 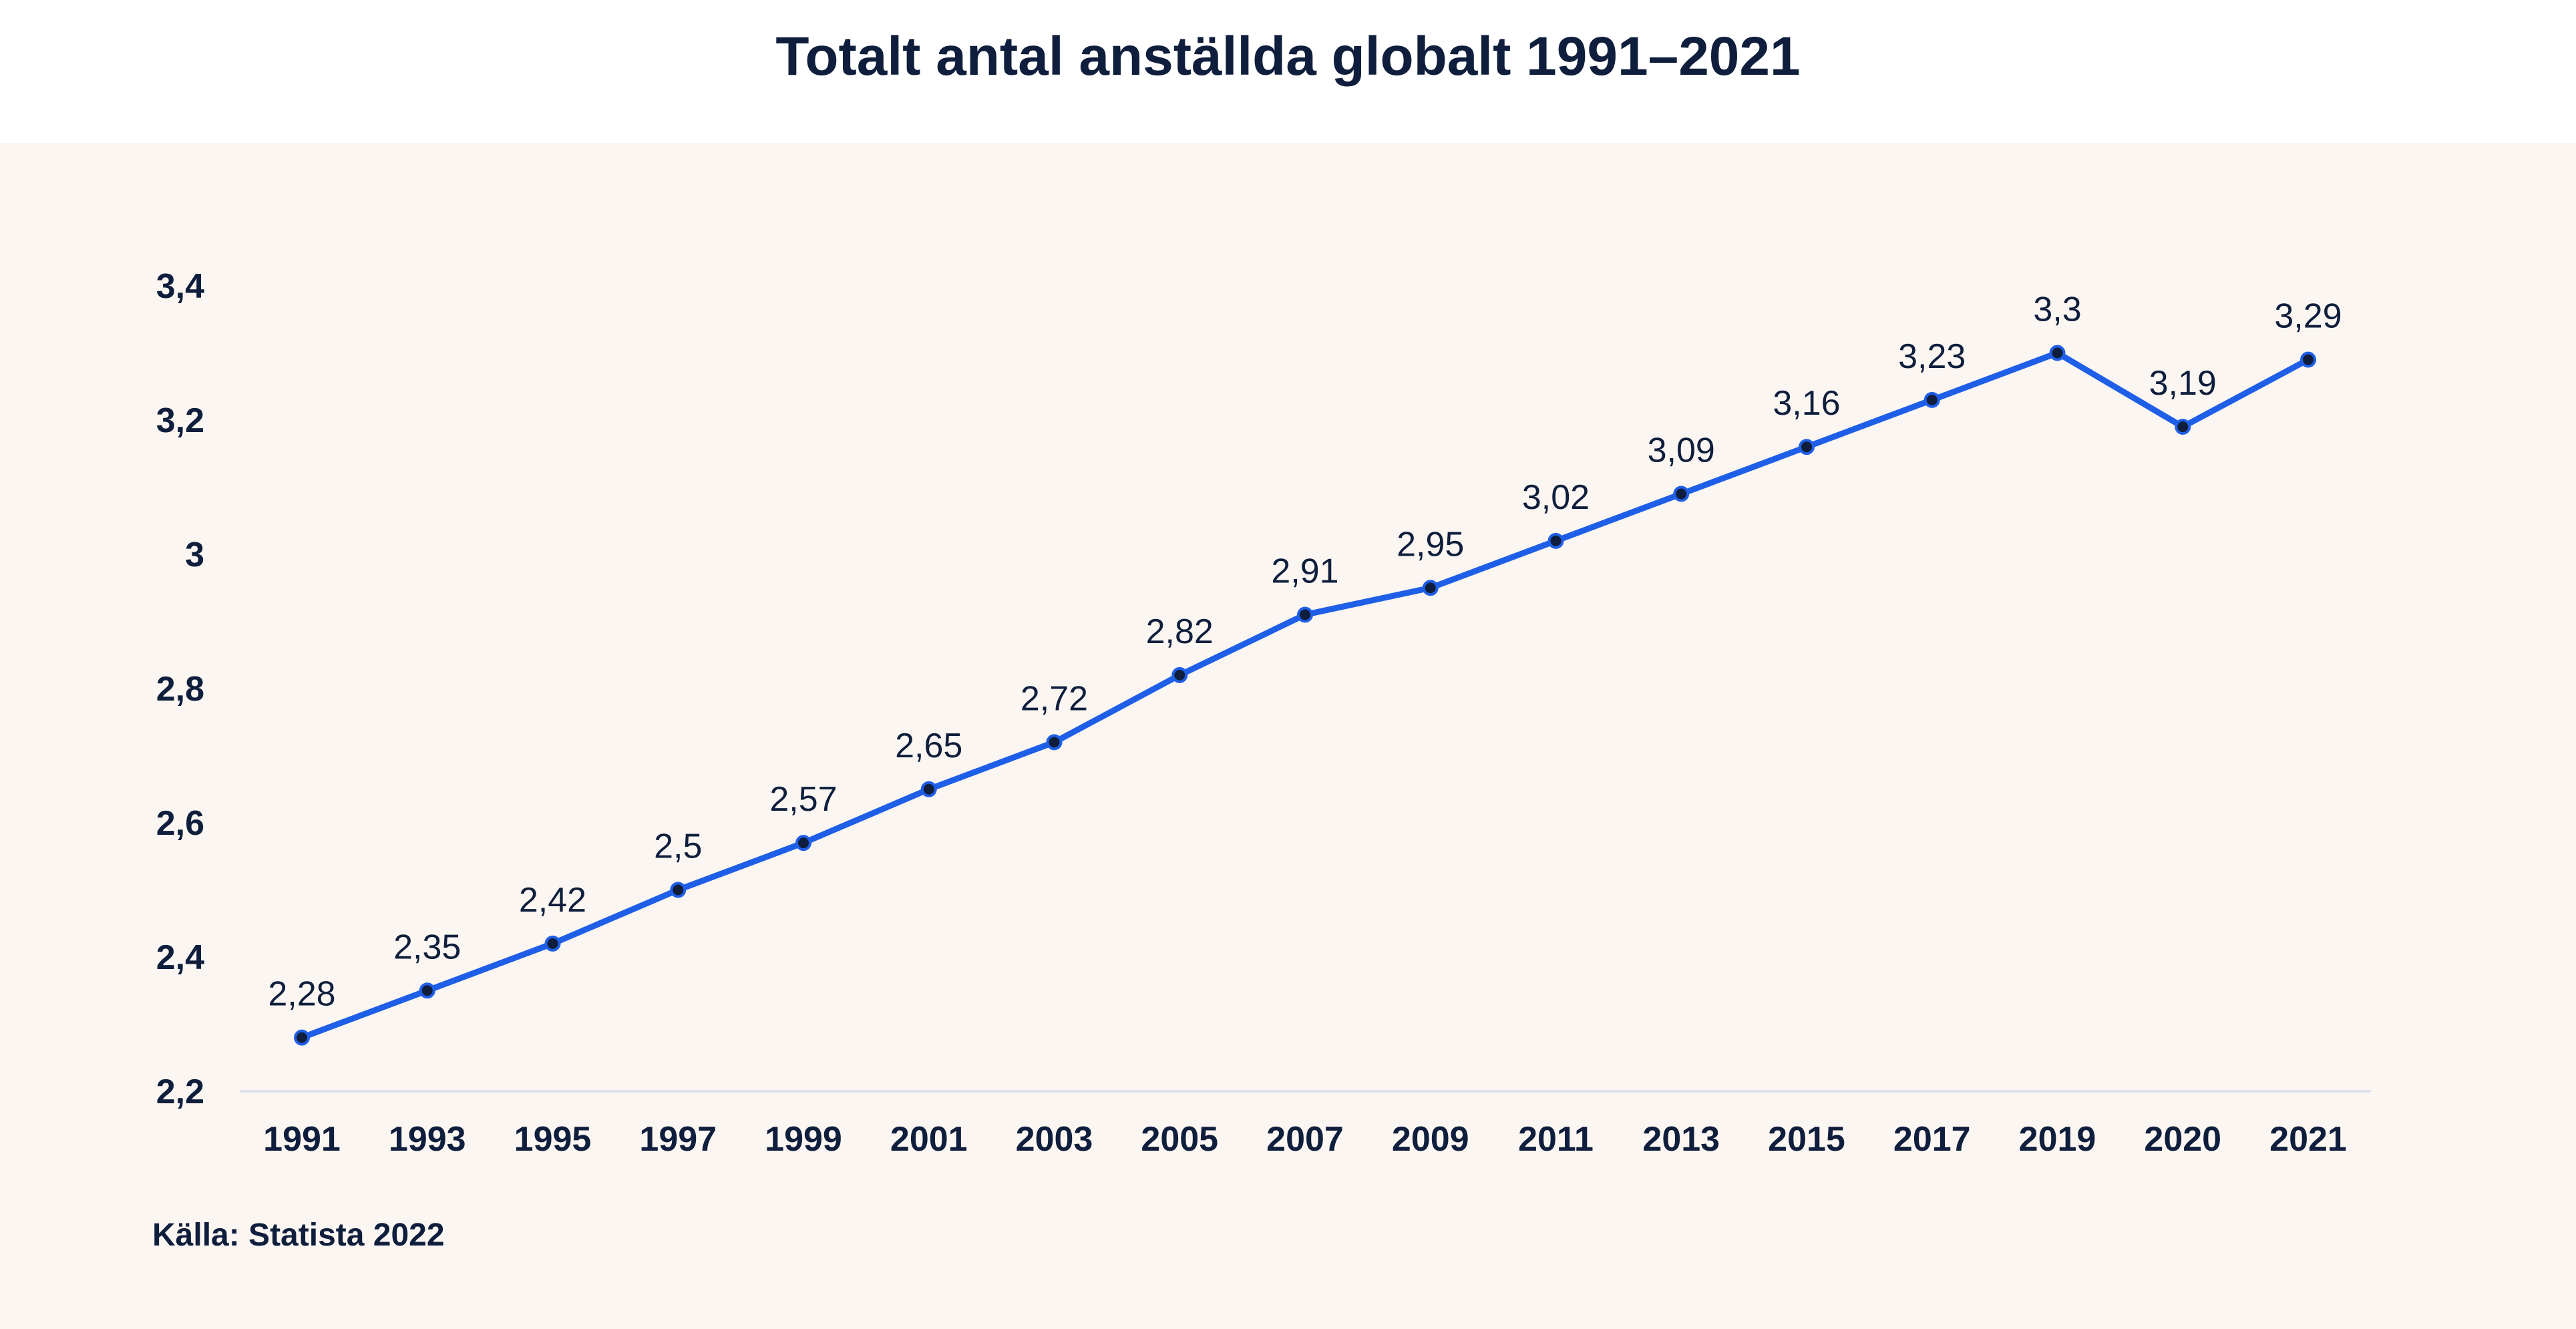 I want to click on data-label: 3,02, so click(x=1556, y=497).